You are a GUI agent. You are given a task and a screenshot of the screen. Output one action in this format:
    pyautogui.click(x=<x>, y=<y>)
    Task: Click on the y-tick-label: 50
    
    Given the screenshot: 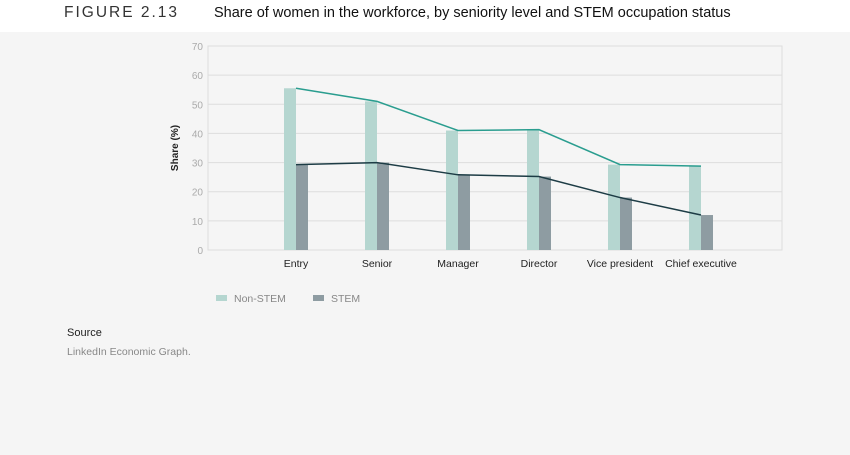 What is the action you would take?
    pyautogui.click(x=198, y=105)
    